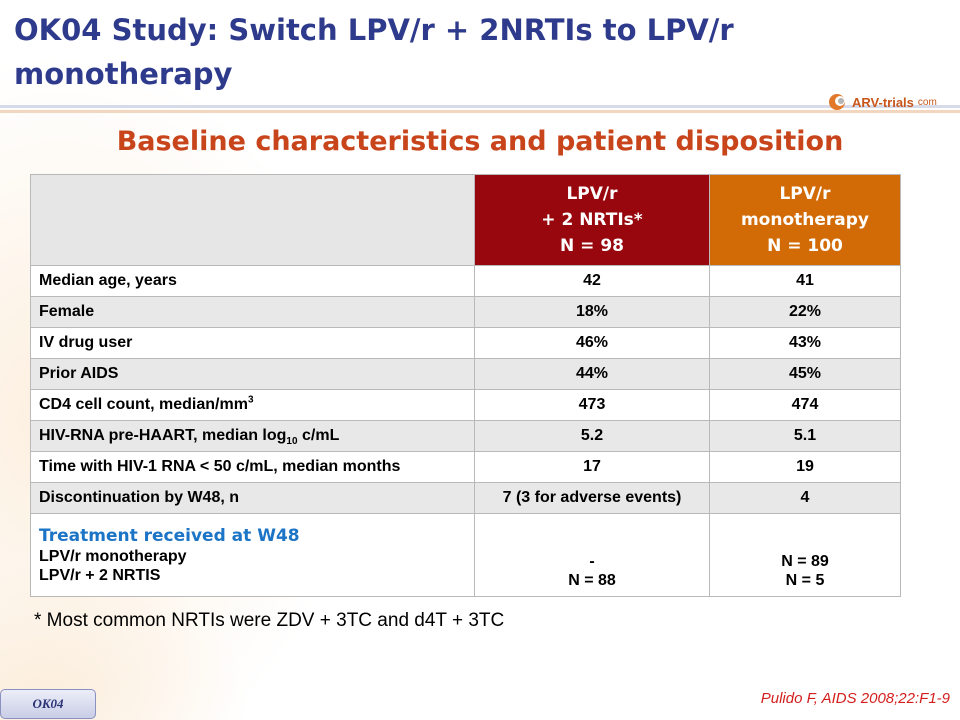 This screenshot has width=960, height=720. What do you see at coordinates (805, 194) in the screenshot?
I see `col2-line1: LPV/r` at bounding box center [805, 194].